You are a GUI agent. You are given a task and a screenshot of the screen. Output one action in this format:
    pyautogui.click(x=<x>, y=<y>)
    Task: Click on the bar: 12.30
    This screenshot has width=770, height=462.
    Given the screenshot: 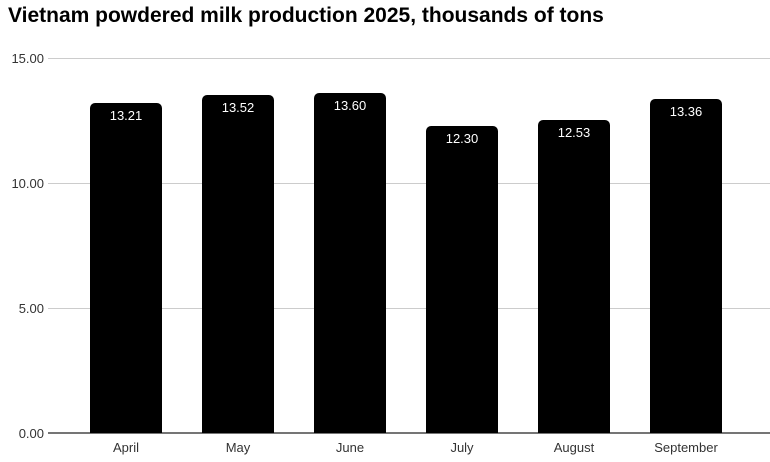 What is the action you would take?
    pyautogui.click(x=462, y=279)
    